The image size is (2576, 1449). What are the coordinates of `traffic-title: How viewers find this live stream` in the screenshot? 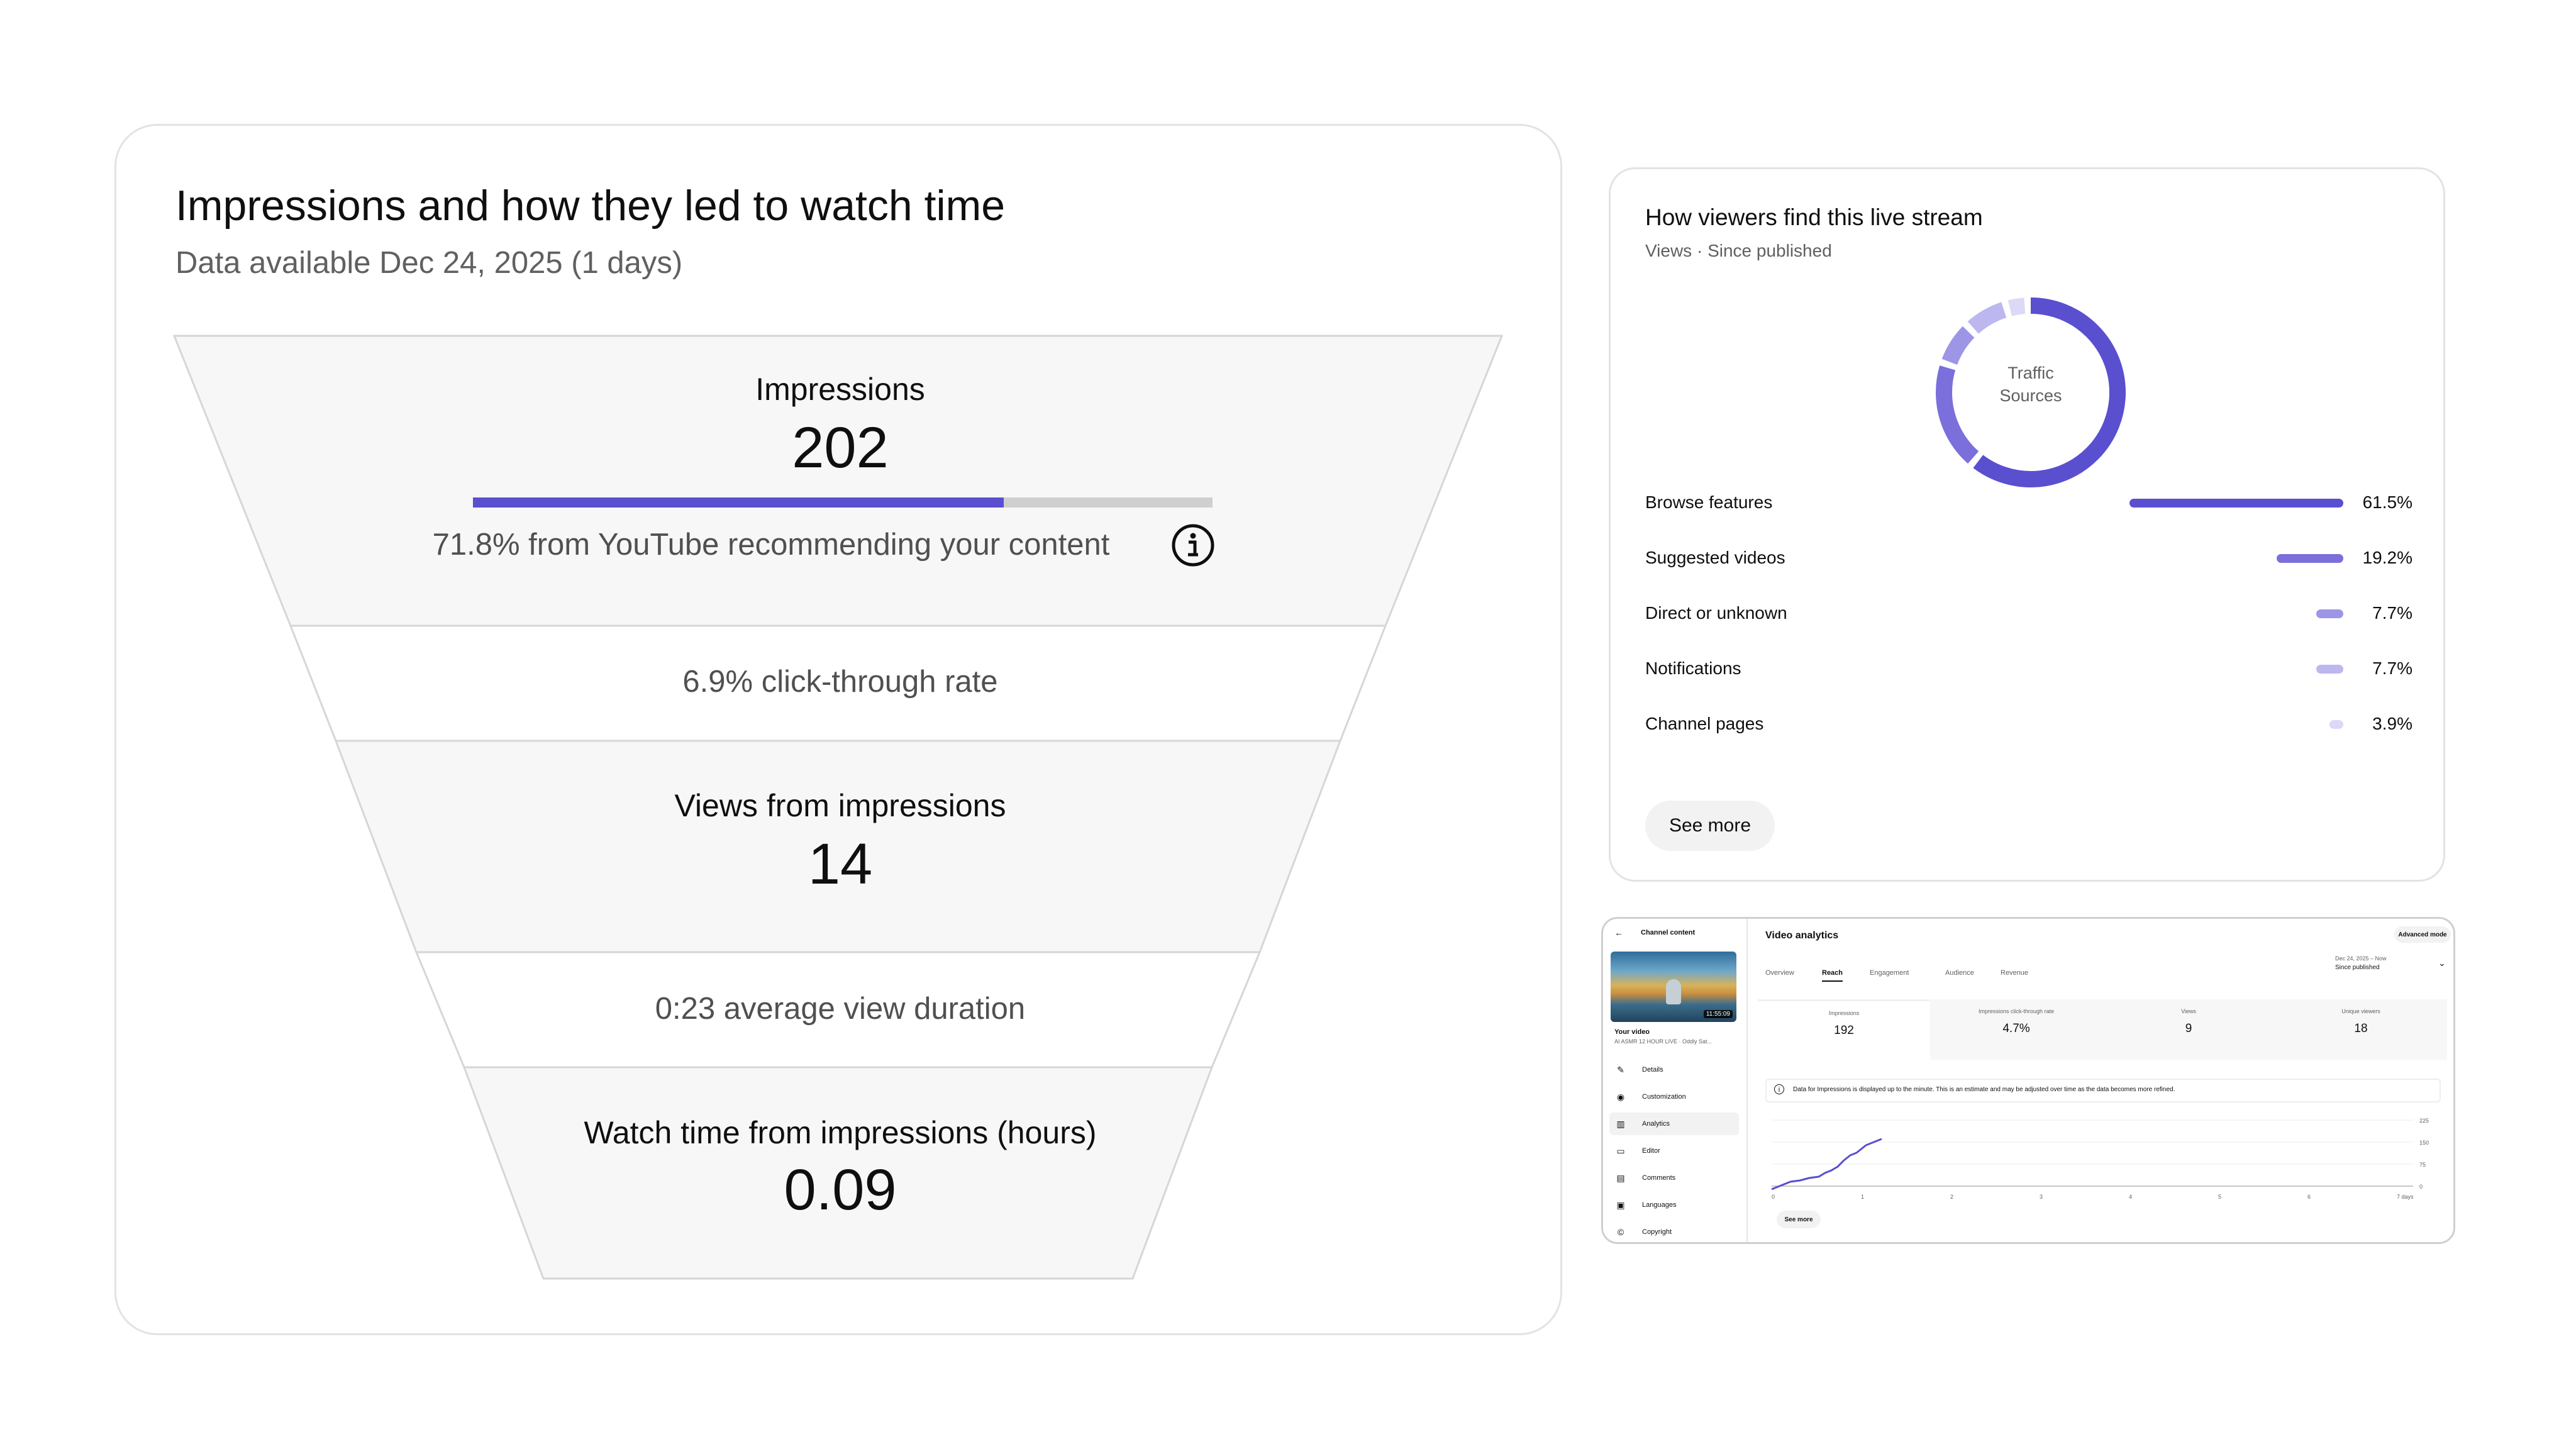 It's located at (1814, 217).